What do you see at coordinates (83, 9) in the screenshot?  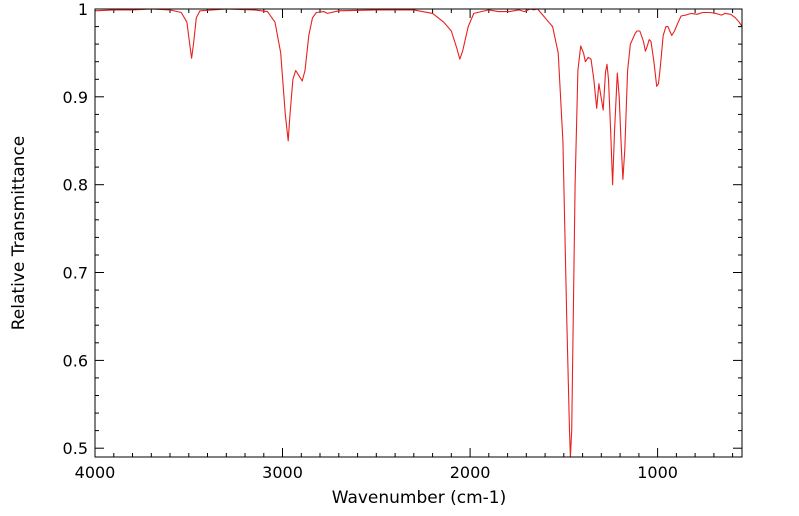 I see `y-tick-label: 1` at bounding box center [83, 9].